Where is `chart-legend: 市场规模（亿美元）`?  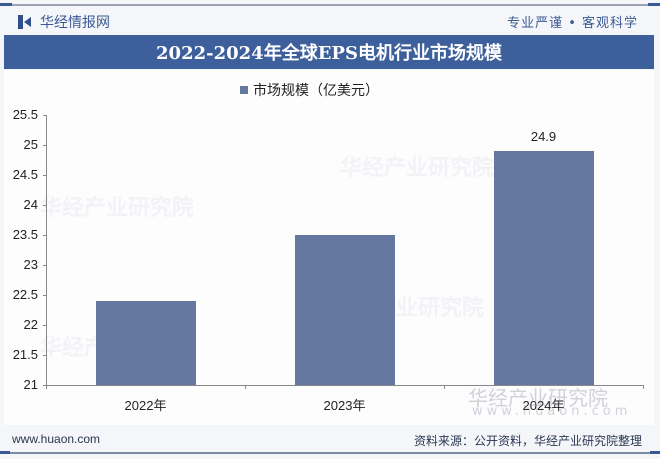
chart-legend: 市场规模（亿美元） is located at coordinates (309, 90).